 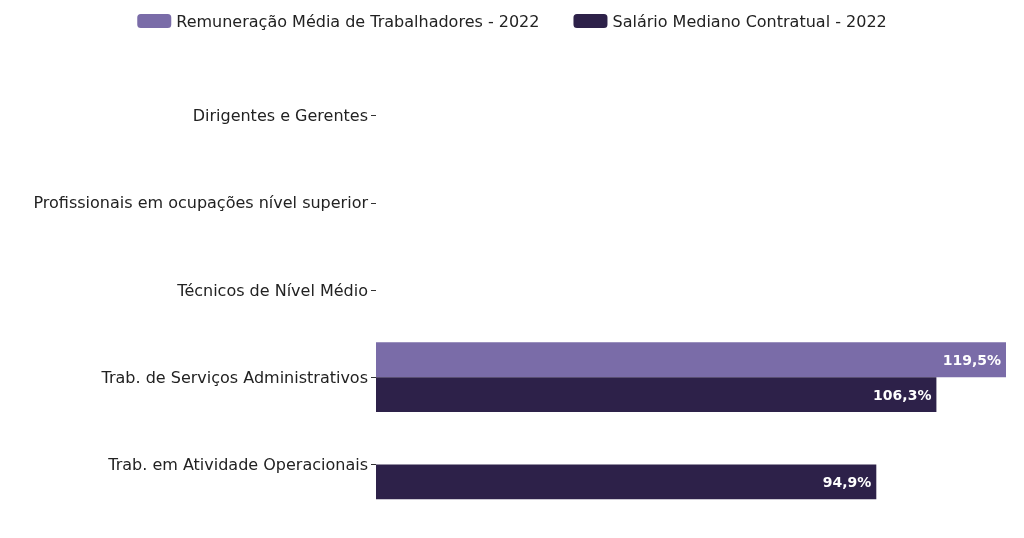 I want to click on y-tick-label: Técnicos de Nível Médio, so click(x=272, y=290).